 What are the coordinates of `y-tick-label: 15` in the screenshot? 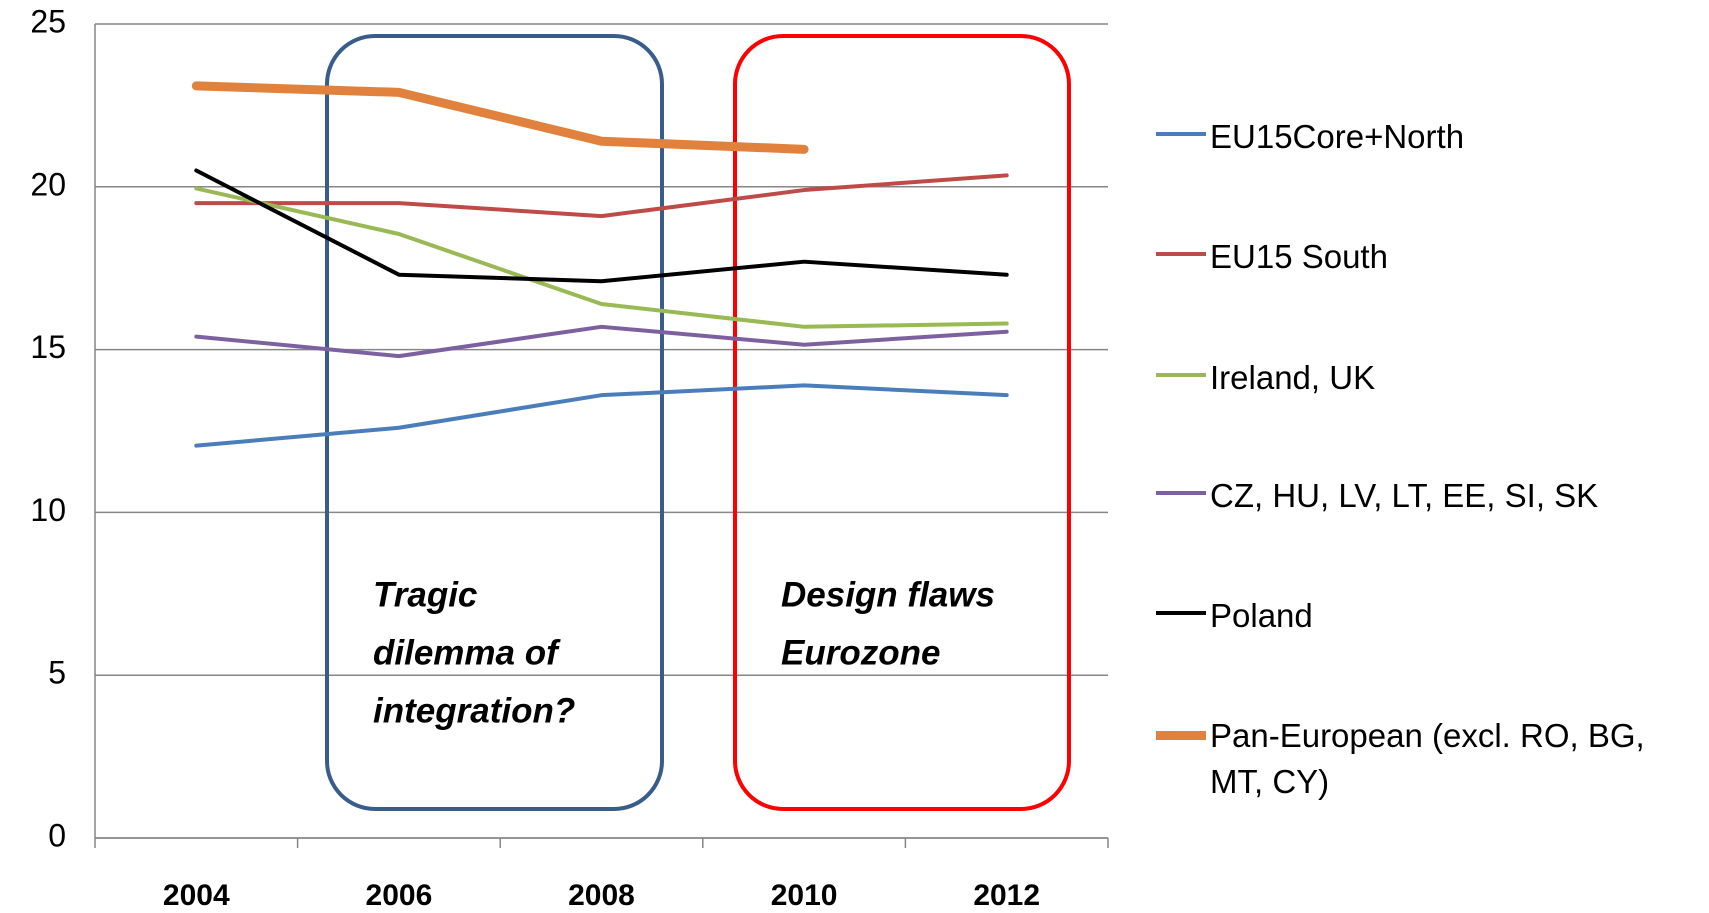 It's located at (48, 347).